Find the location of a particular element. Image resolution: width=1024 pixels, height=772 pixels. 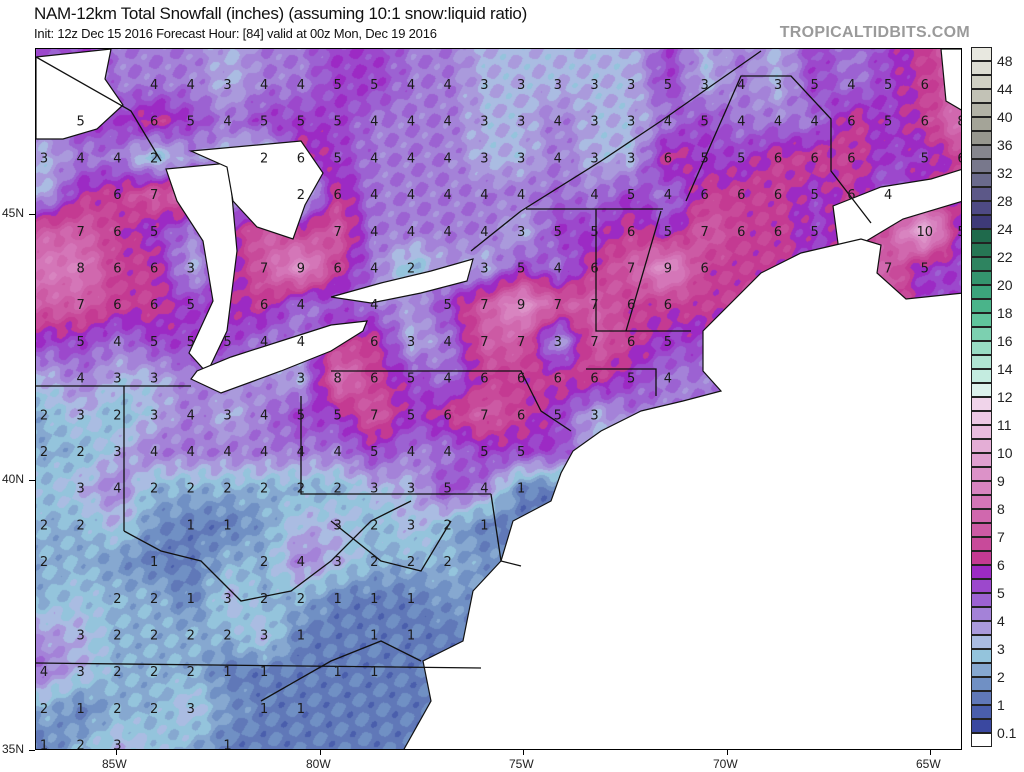

colorbar-tick-label: 7 is located at coordinates (1001, 537).